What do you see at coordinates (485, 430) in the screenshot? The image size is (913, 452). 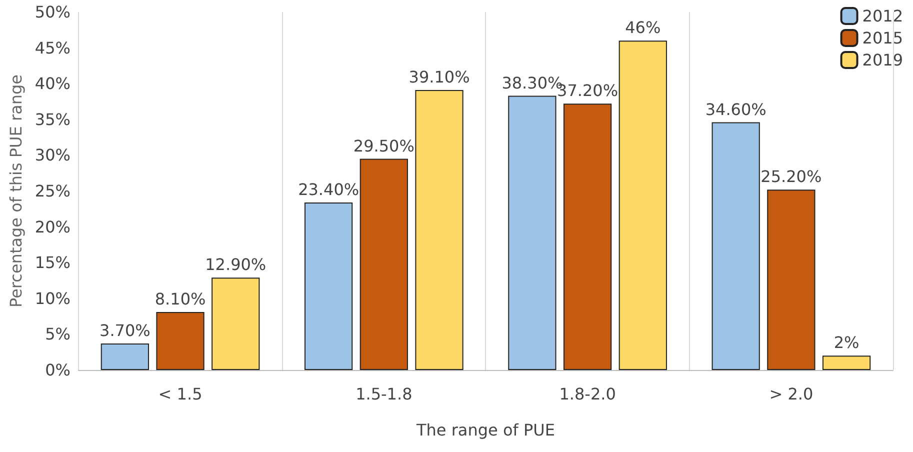 I see `x-axis-title: The range of PUE` at bounding box center [485, 430].